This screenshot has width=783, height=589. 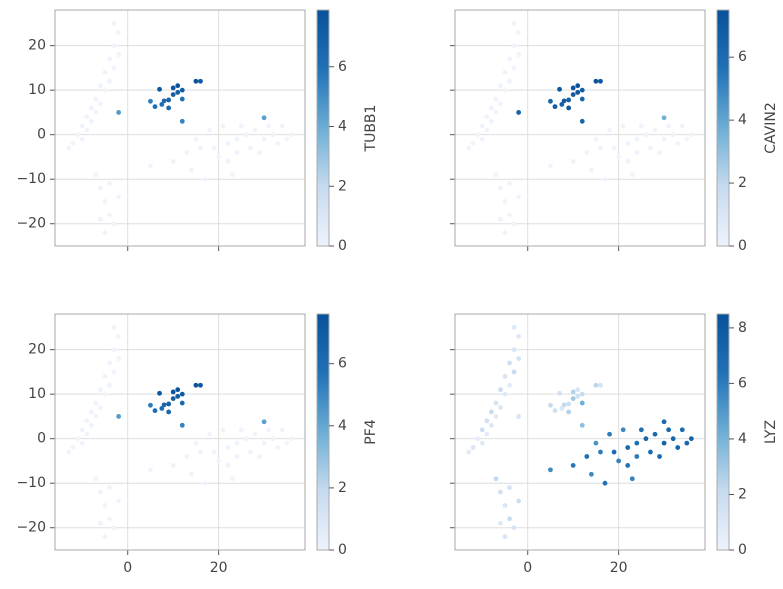 What do you see at coordinates (342, 246) in the screenshot?
I see `colorbar-tick-label: 0` at bounding box center [342, 246].